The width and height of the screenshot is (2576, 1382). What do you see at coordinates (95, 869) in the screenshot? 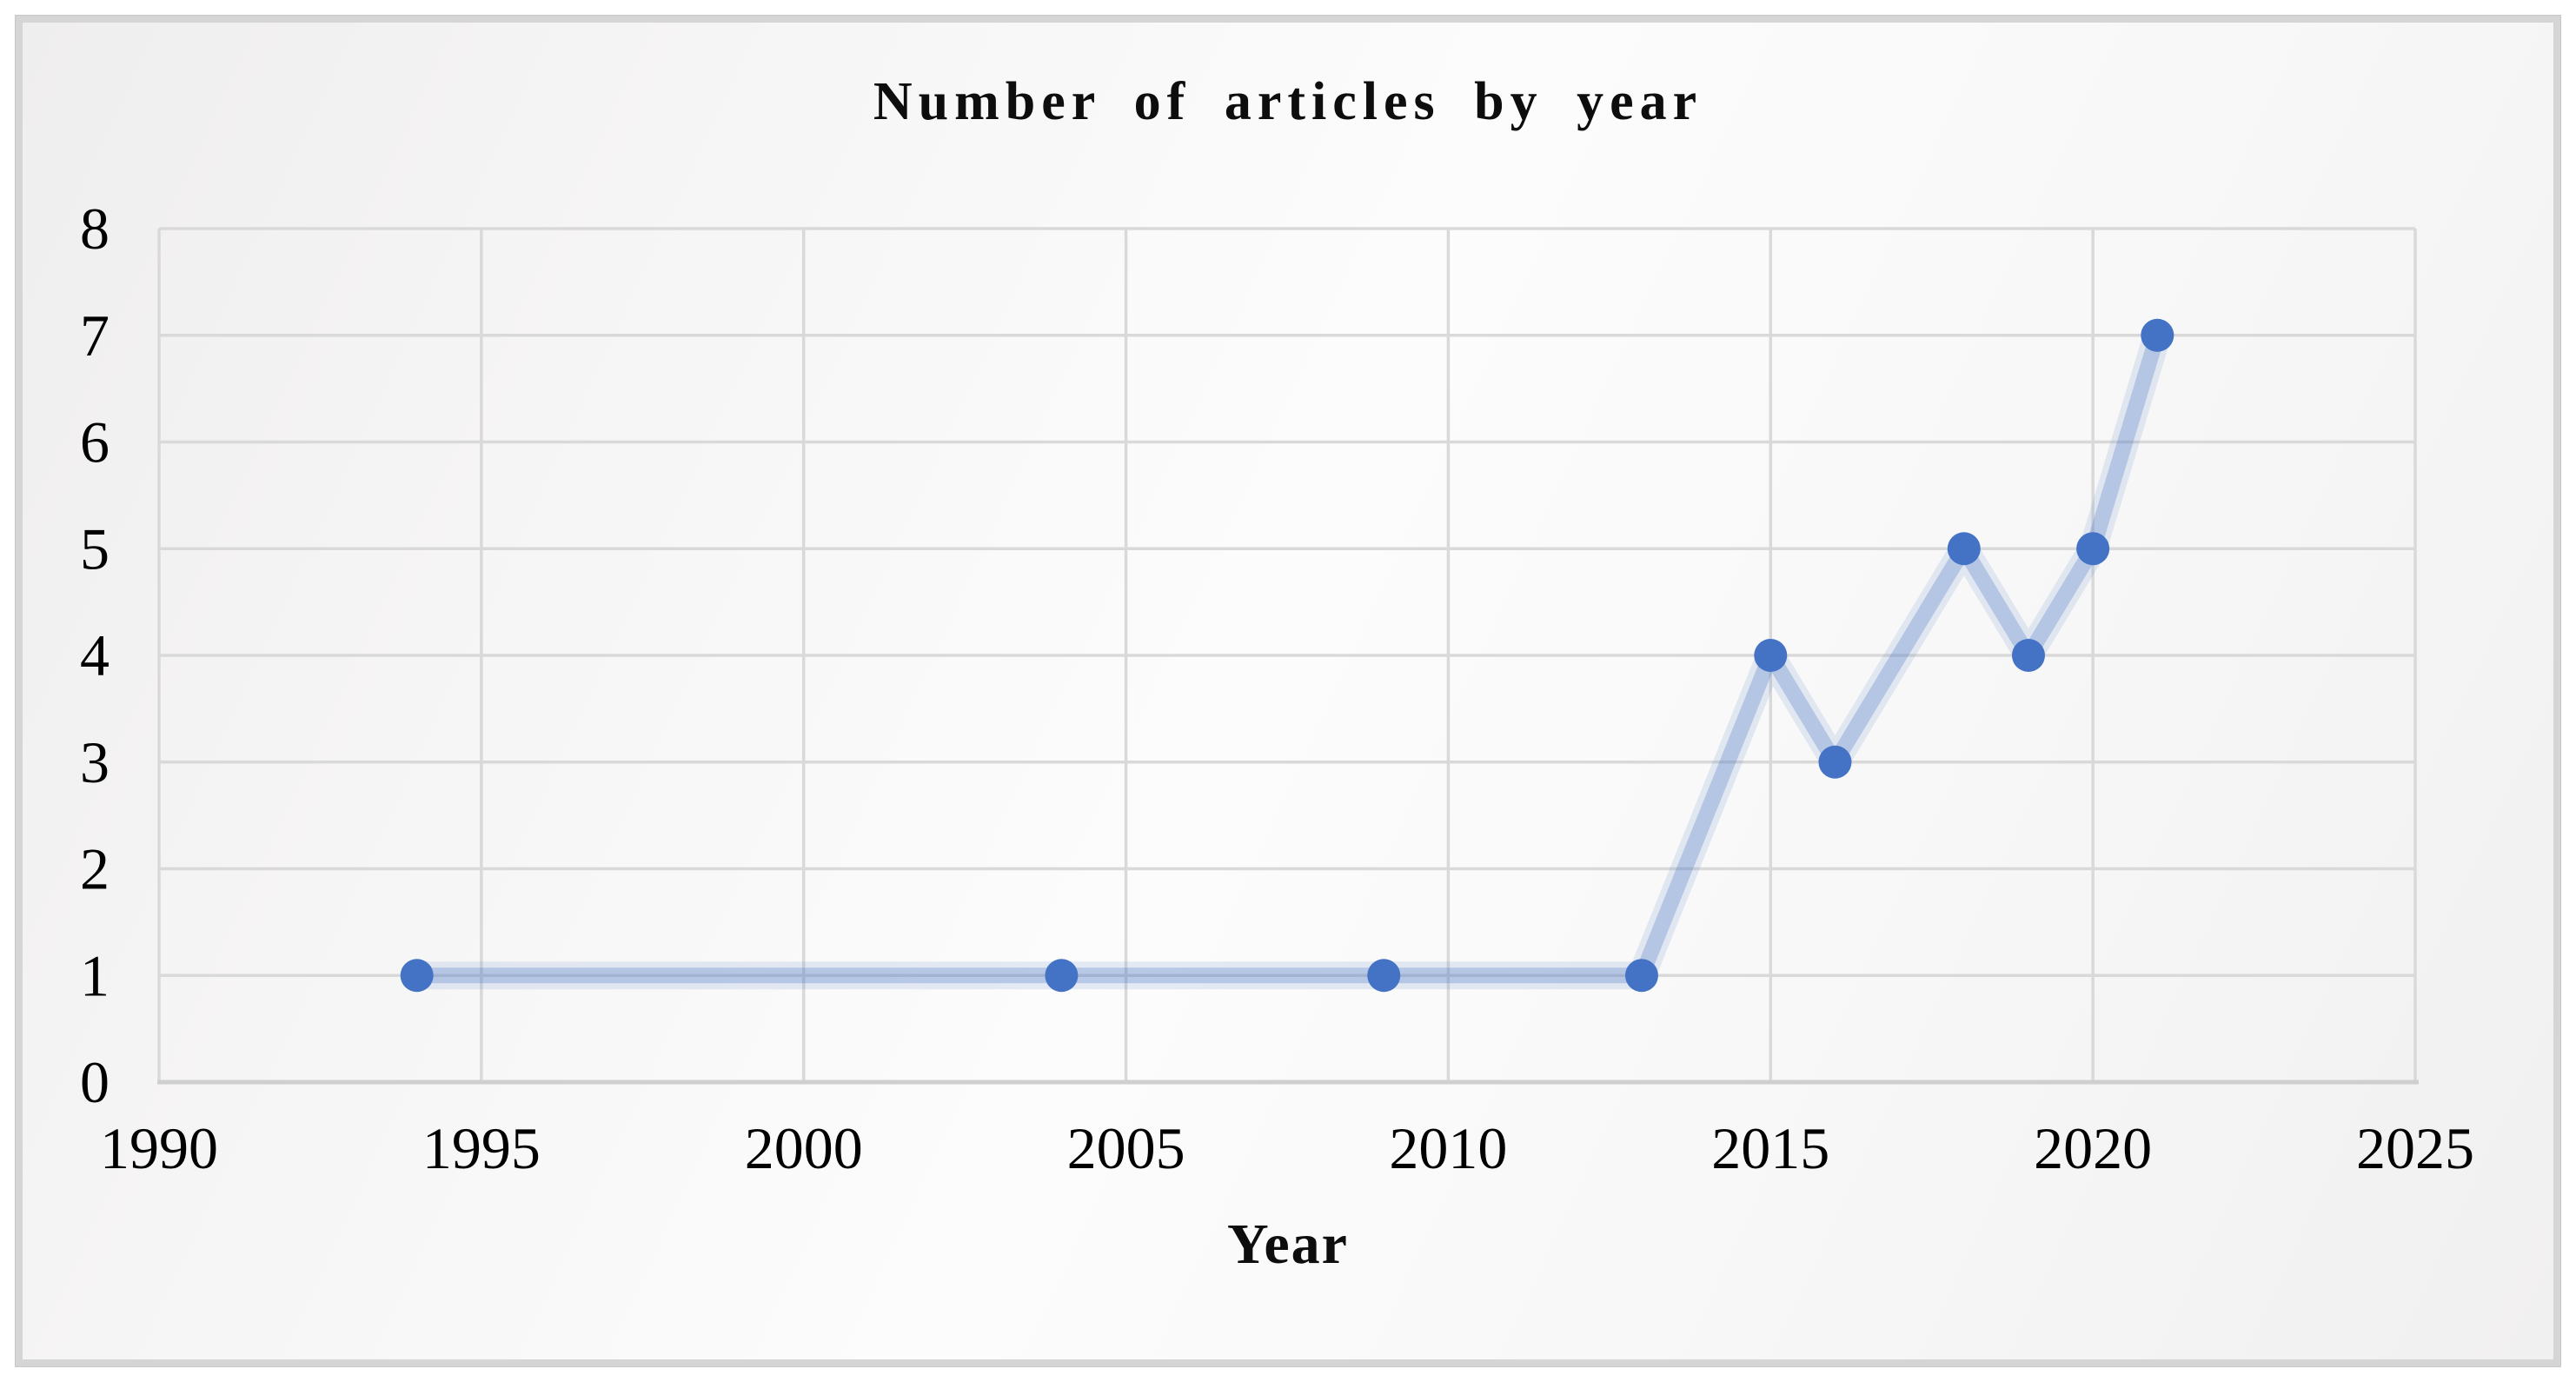
I see `y-tick-label-2: 2` at bounding box center [95, 869].